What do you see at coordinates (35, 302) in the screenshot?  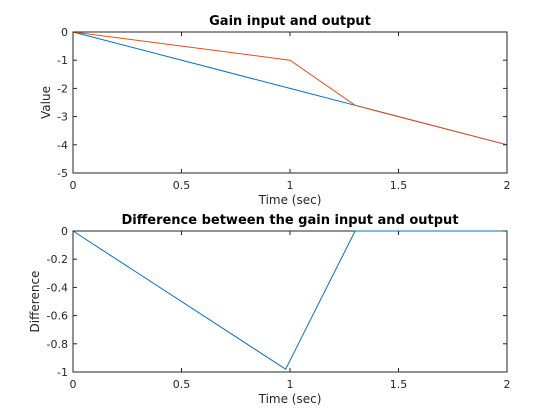 I see `y-axis-label: Difference` at bounding box center [35, 302].